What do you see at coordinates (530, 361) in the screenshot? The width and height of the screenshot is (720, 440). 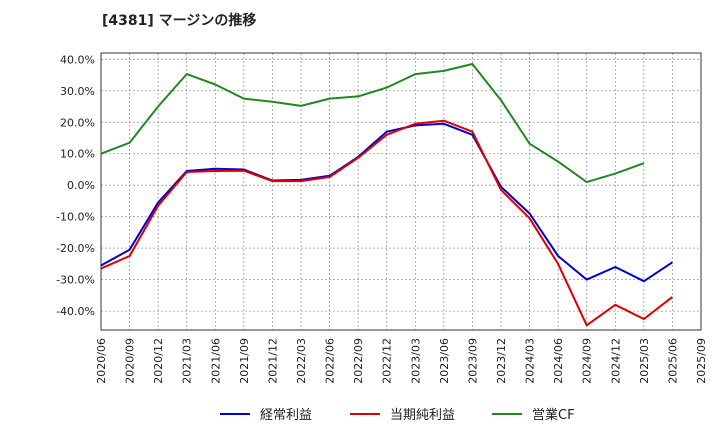 I see `x-tick-label: 2024/03` at bounding box center [530, 361].